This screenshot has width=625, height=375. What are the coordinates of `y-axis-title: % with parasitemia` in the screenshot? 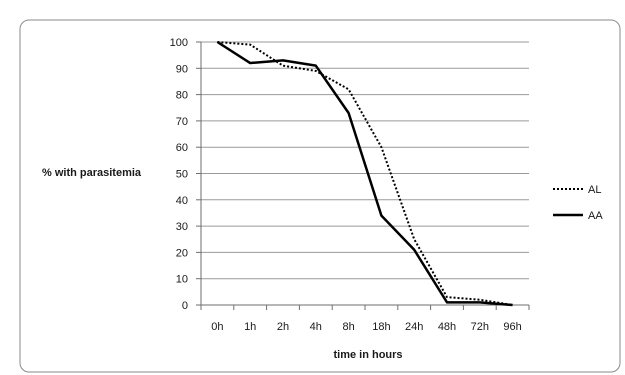 It's located at (92, 173).